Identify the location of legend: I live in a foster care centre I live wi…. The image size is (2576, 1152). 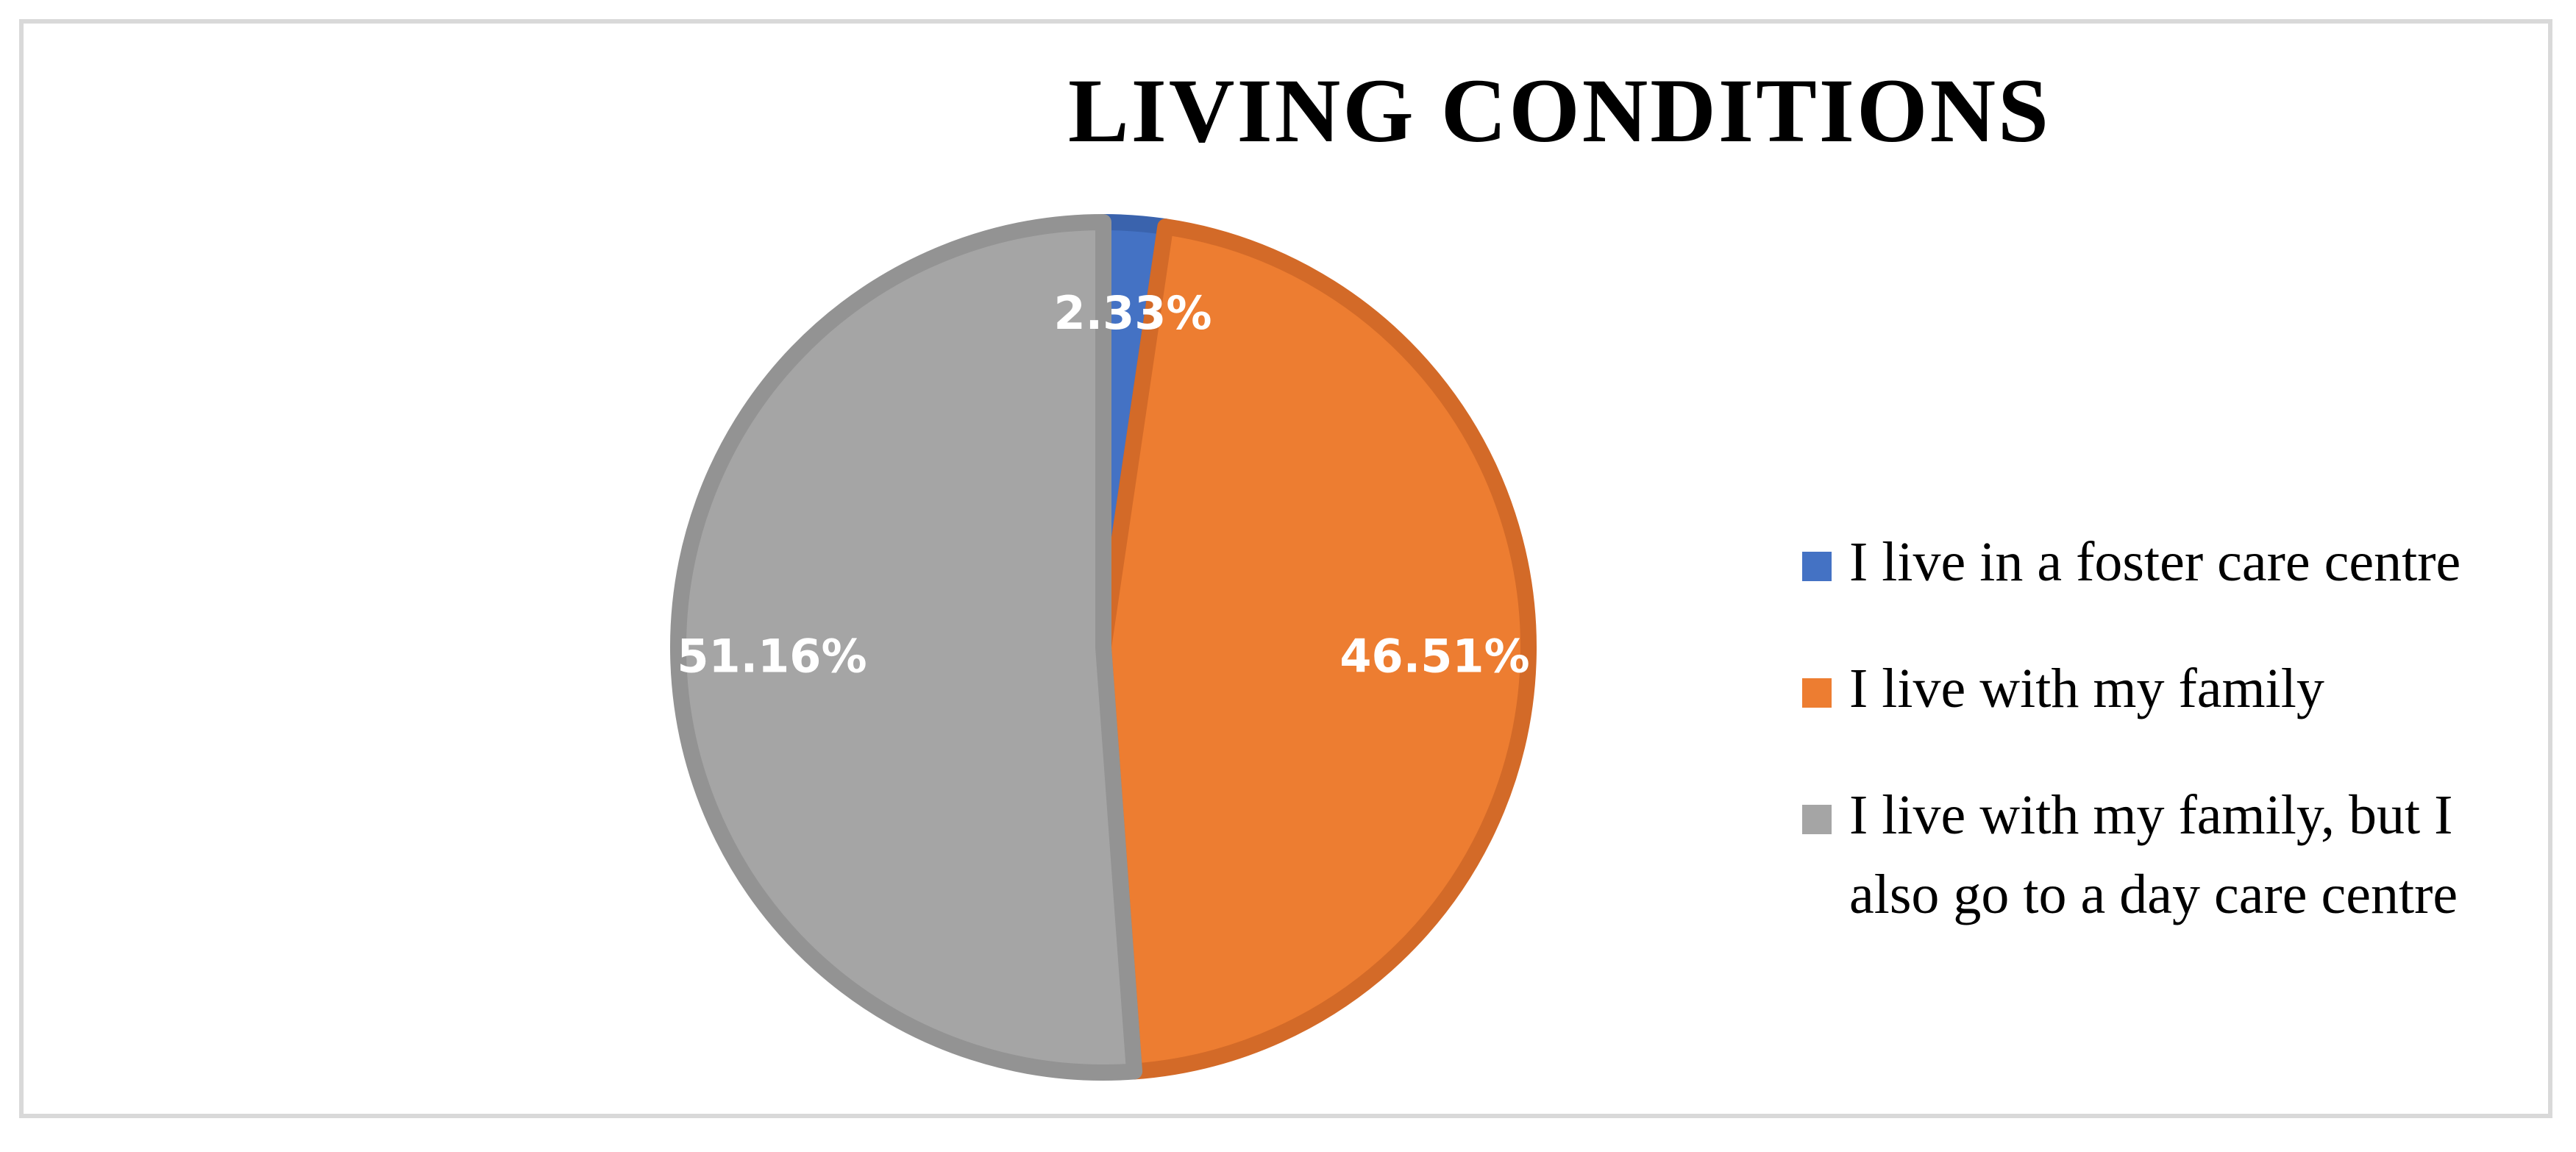
(2173, 729).